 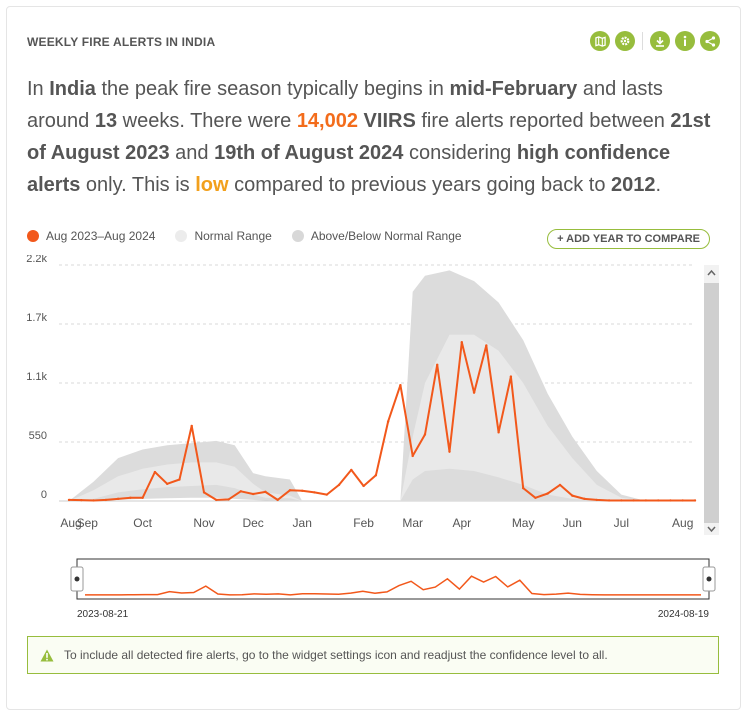 What do you see at coordinates (711, 272) in the screenshot?
I see `scroll-up-icon` at bounding box center [711, 272].